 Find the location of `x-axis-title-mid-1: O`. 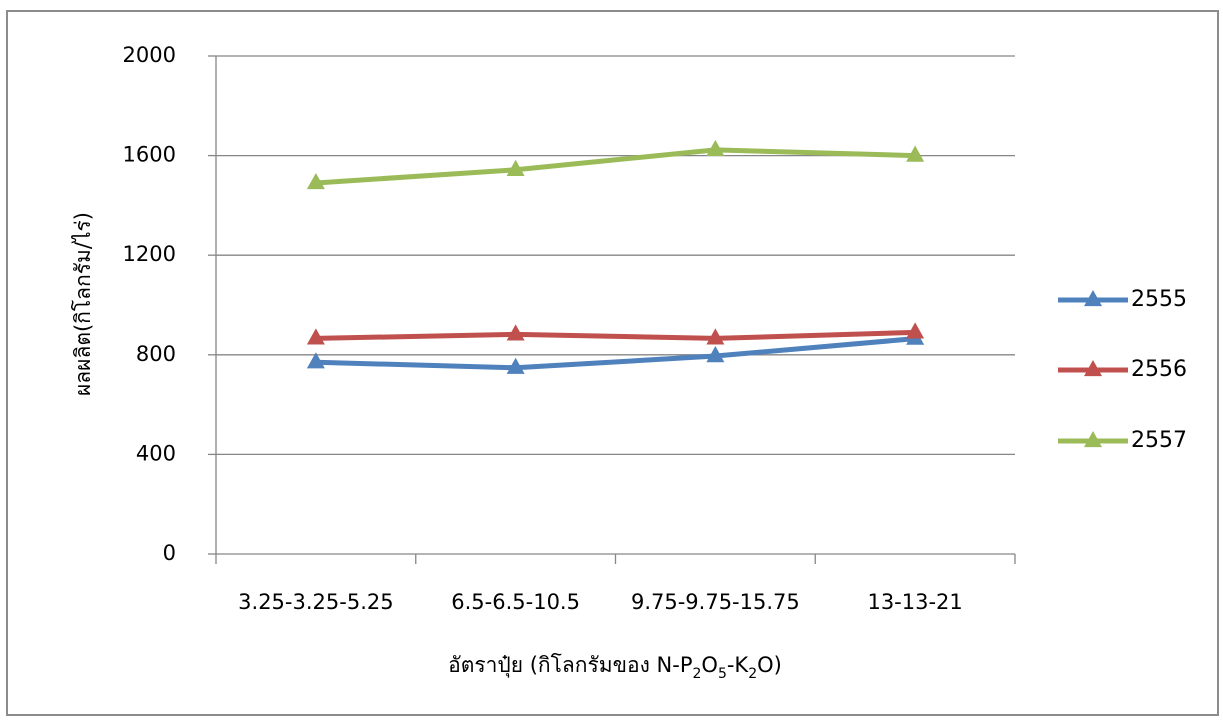

x-axis-title-mid-1: O is located at coordinates (709, 665).